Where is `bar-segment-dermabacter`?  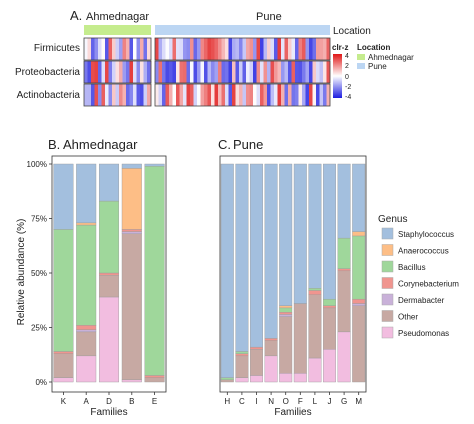
bar-segment-dermabacter is located at coordinates (86, 331).